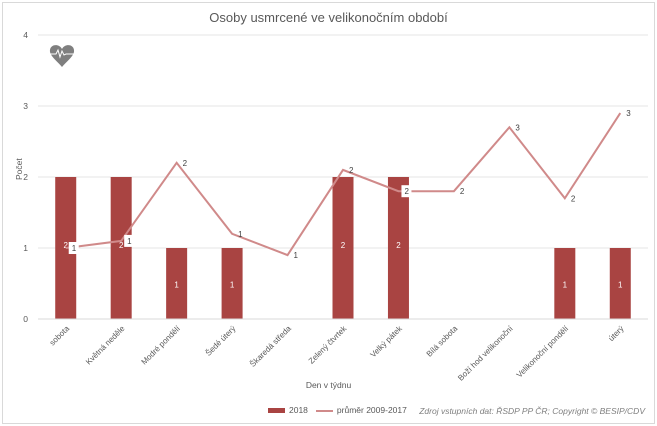  Describe the element at coordinates (161, 345) in the screenshot. I see `x-tick-label: Modré pondělí` at that location.